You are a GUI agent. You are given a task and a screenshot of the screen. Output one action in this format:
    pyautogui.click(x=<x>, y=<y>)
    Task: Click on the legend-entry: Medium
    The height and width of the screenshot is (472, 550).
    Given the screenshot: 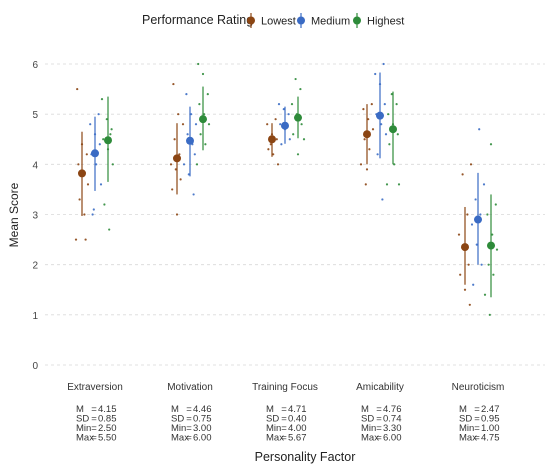 What is the action you would take?
    pyautogui.click(x=323, y=20)
    